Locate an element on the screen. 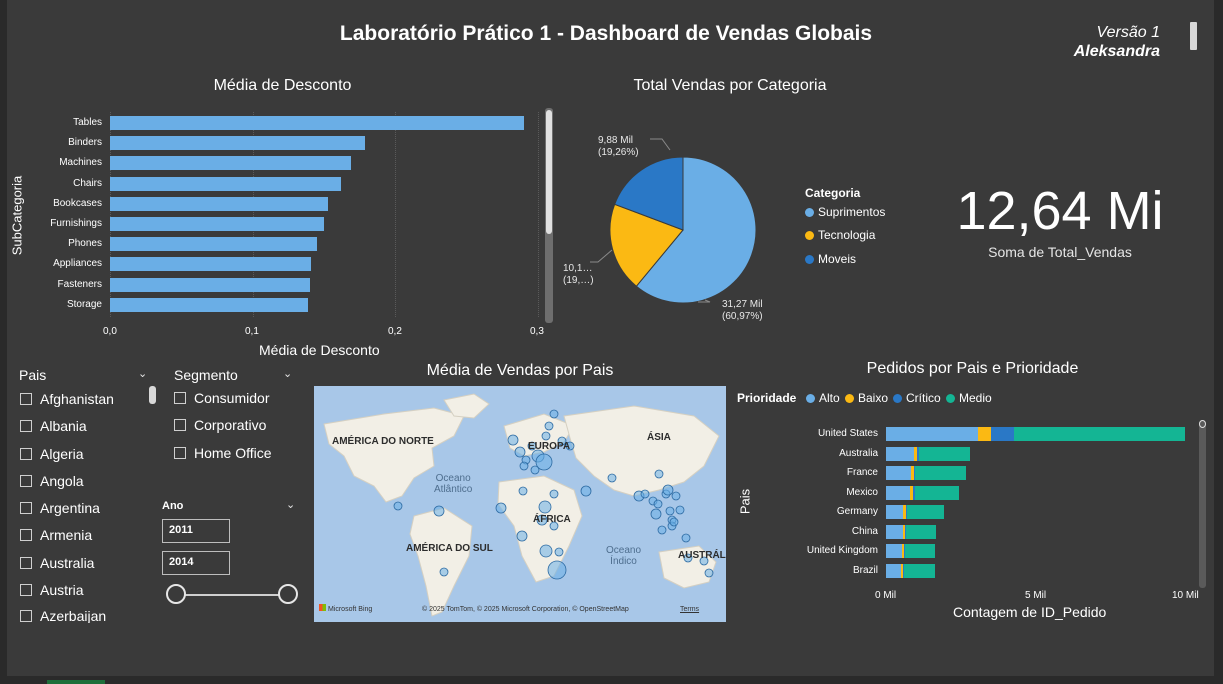 The width and height of the screenshot is (1223, 684). orders-segment-baixo is located at coordinates (911, 492).